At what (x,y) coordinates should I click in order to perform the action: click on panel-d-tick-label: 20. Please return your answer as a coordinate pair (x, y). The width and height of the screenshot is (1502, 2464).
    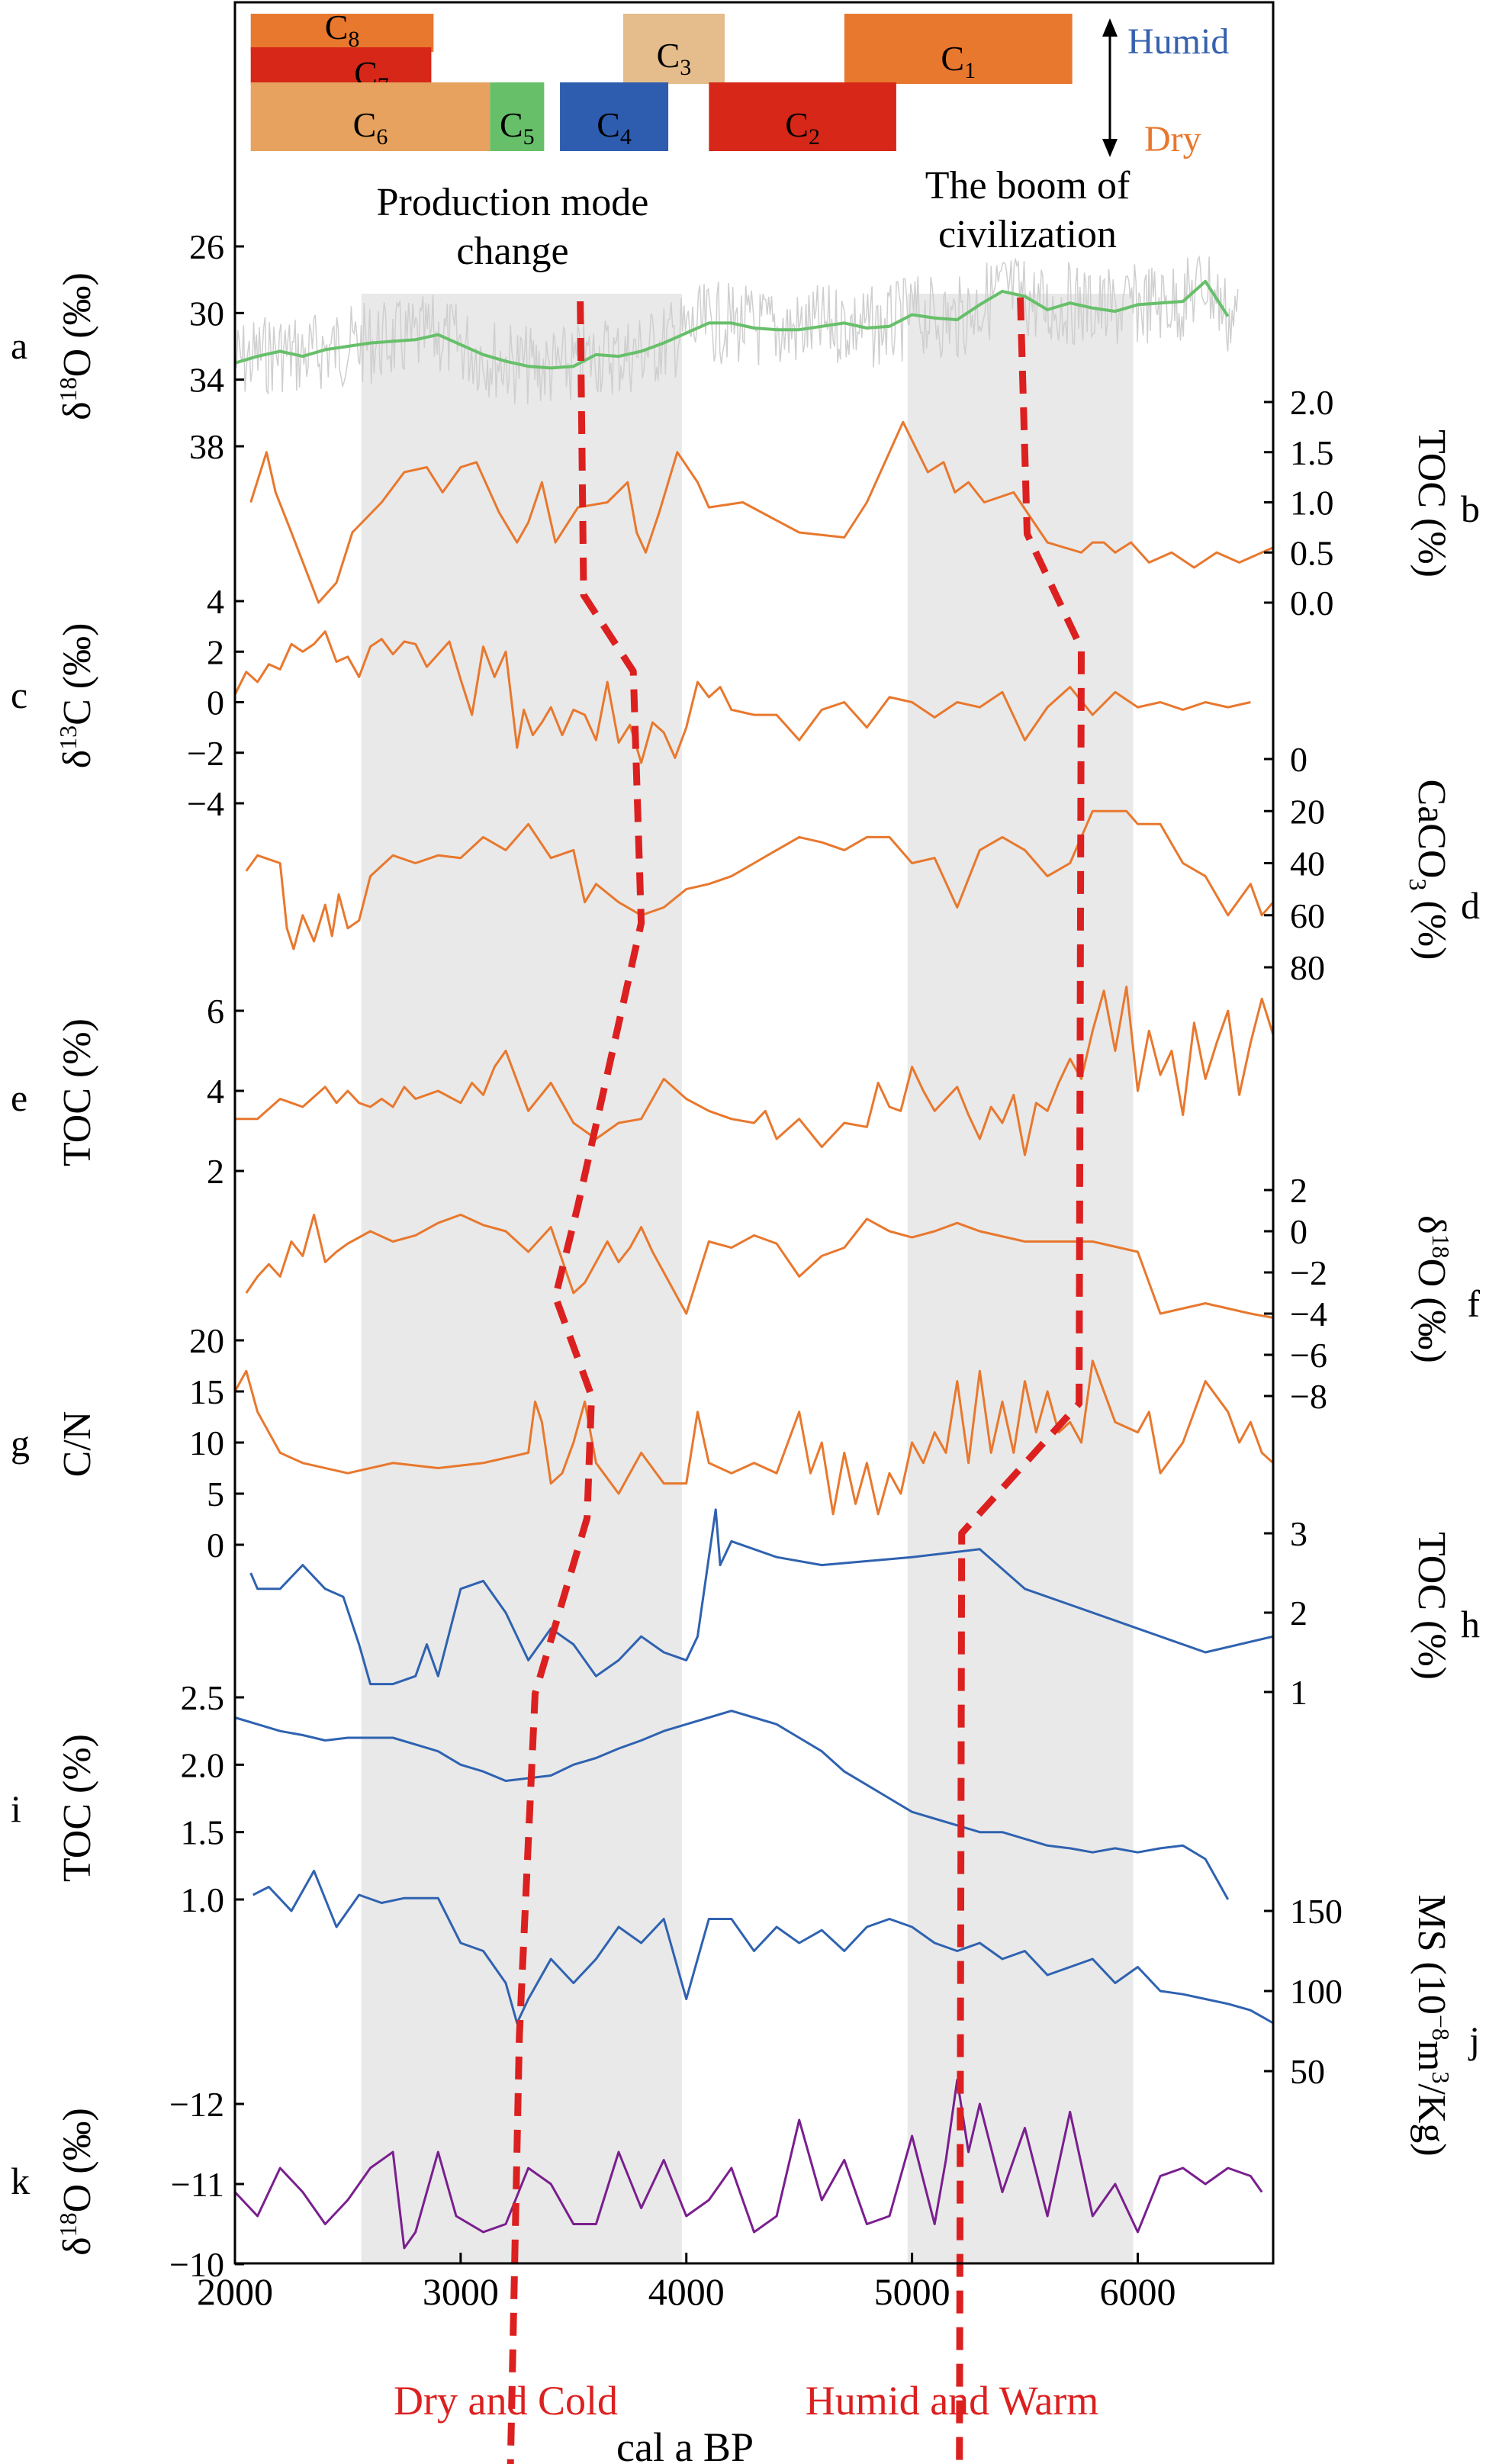
    Looking at the image, I should click on (1307, 811).